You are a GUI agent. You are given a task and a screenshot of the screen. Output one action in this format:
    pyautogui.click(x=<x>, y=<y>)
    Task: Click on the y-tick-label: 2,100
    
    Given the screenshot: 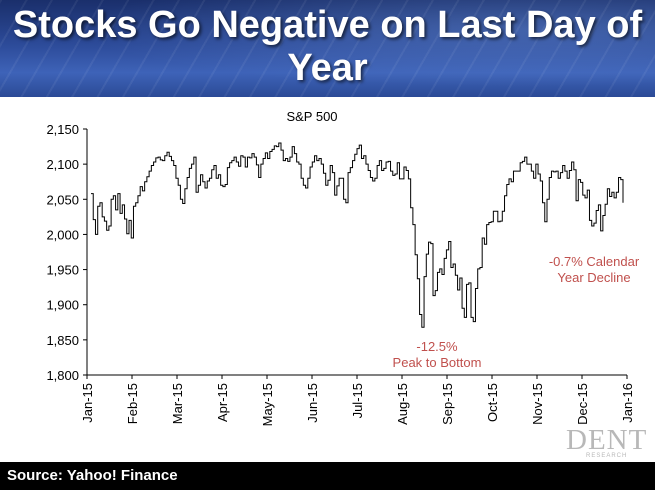 What is the action you would take?
    pyautogui.click(x=62, y=164)
    